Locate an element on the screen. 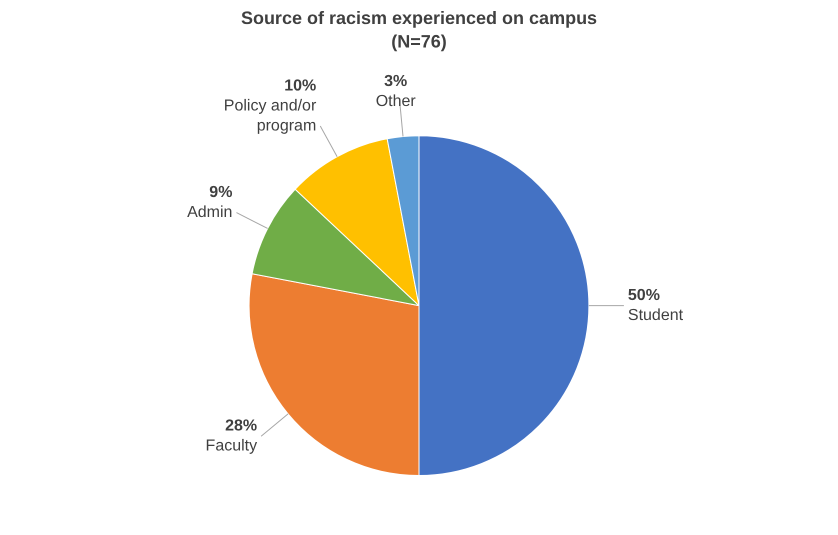  slice-label: Admin is located at coordinates (209, 212).